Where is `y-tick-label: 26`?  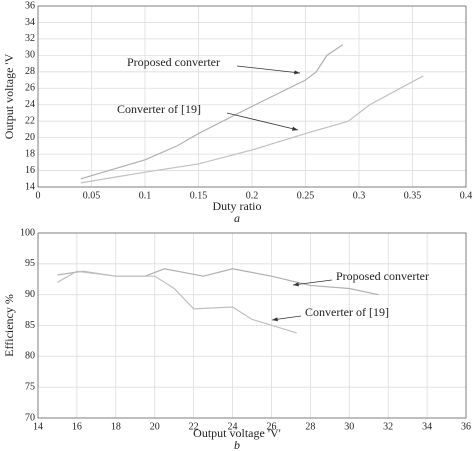 y-tick-label: 26 is located at coordinates (30, 88).